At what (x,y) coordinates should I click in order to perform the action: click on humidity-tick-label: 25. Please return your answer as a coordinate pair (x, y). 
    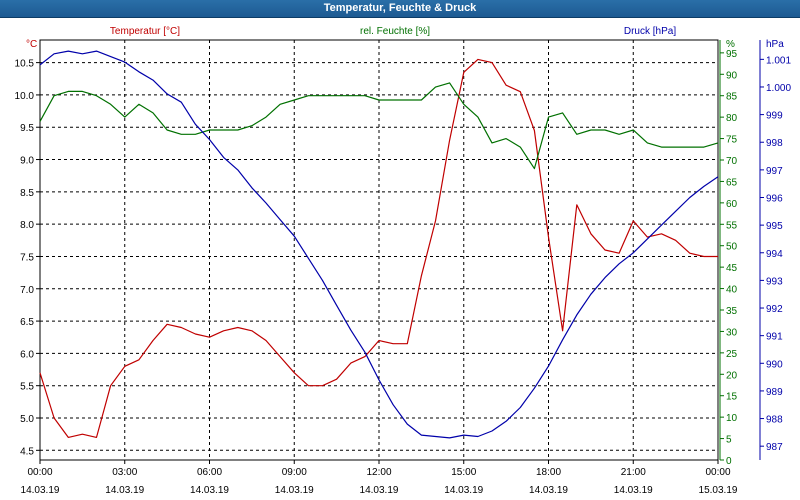
    Looking at the image, I should click on (732, 354).